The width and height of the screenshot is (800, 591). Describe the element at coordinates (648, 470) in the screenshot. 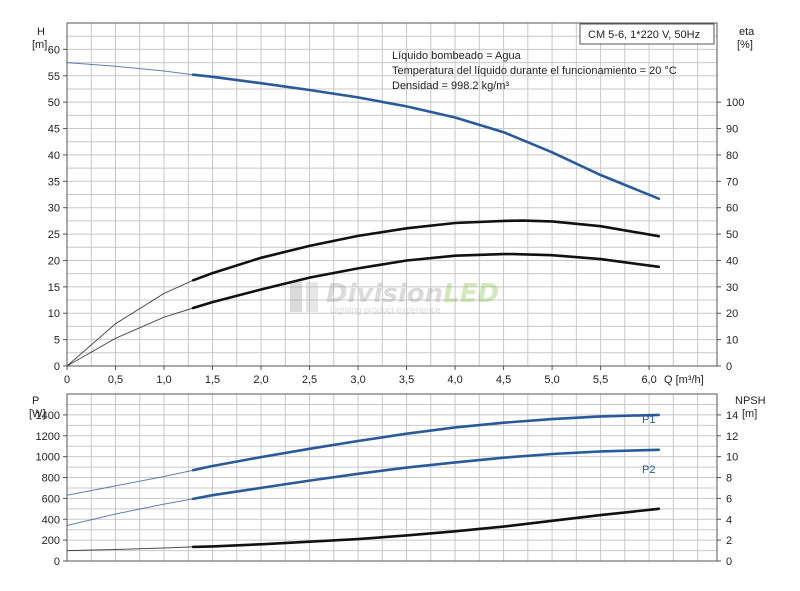

I see `series-label-p2: P2` at that location.